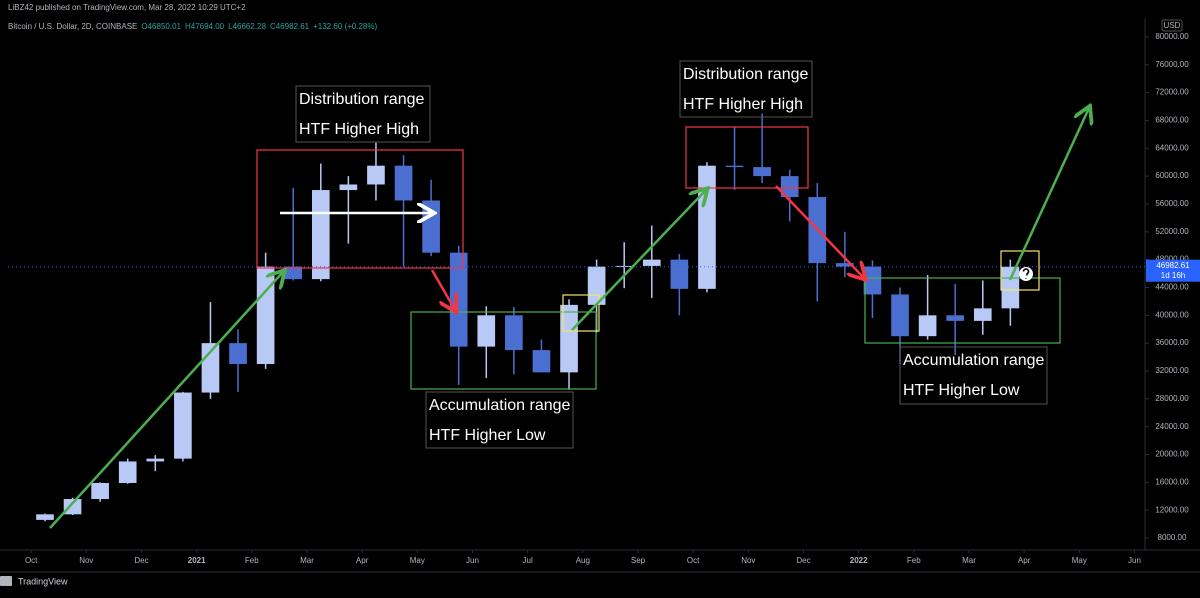 Image resolution: width=1200 pixels, height=598 pixels. I want to click on y-tick-label: 20000.00, so click(1172, 454).